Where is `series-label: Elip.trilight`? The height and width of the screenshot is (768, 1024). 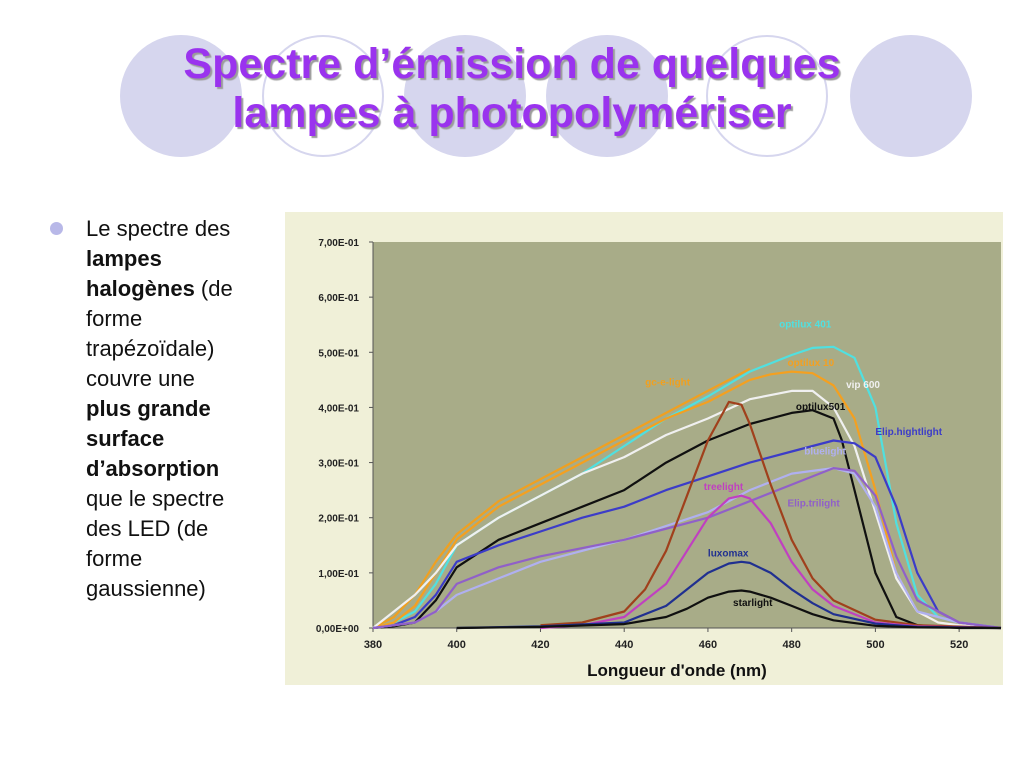 series-label: Elip.trilight is located at coordinates (813, 504).